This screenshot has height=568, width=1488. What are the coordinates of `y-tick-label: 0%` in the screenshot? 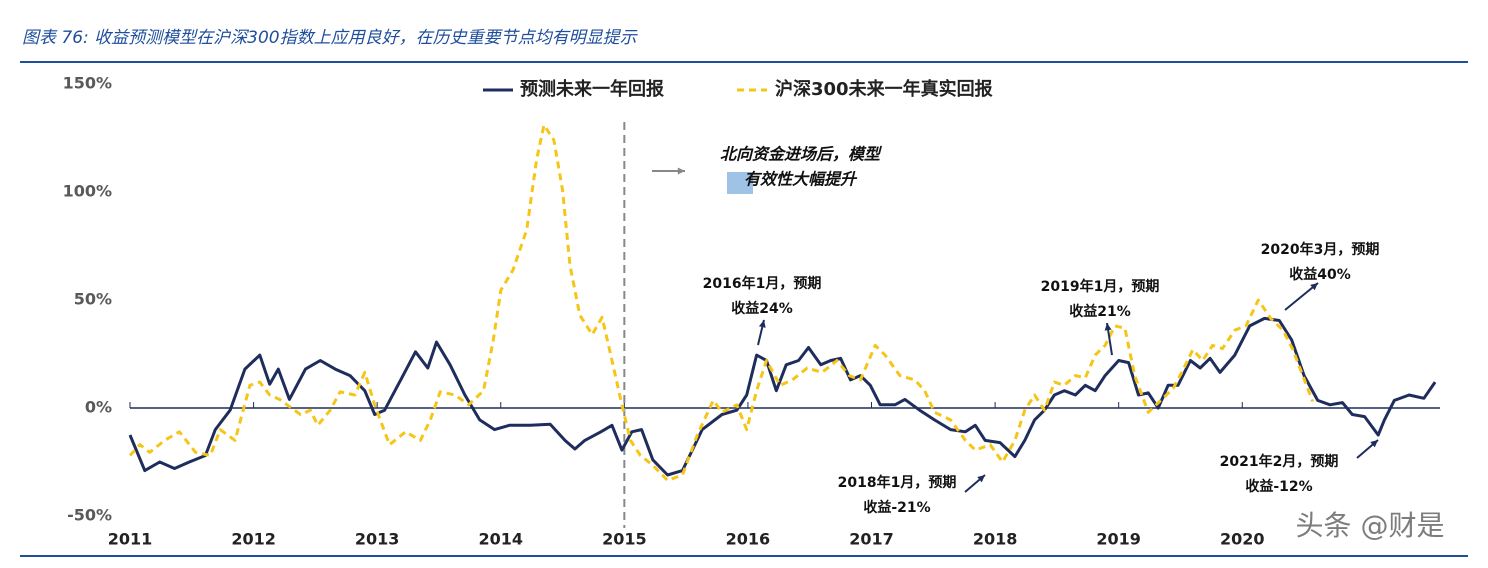 It's located at (98, 407).